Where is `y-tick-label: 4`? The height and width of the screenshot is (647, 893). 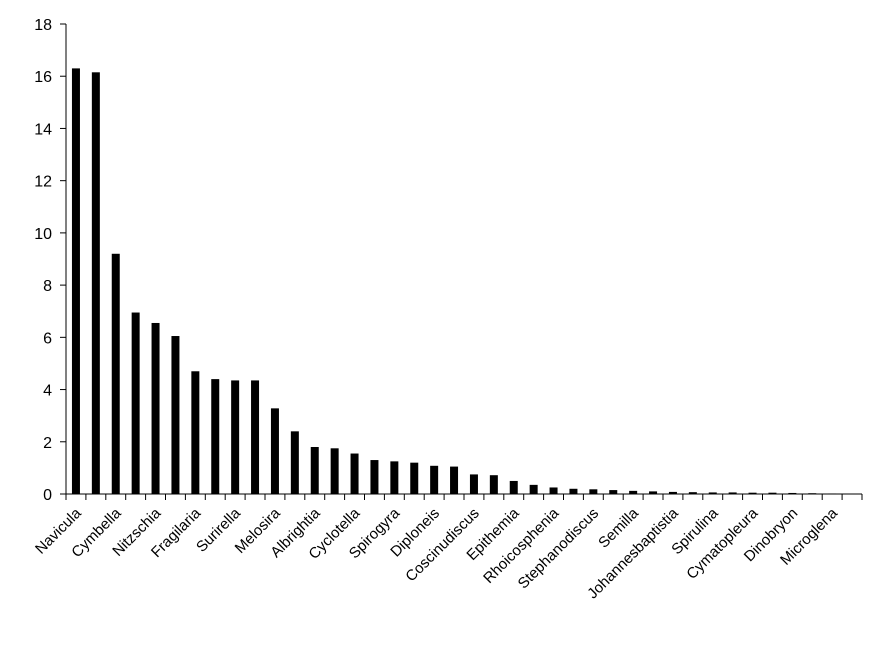
y-tick-label: 4 is located at coordinates (47, 391).